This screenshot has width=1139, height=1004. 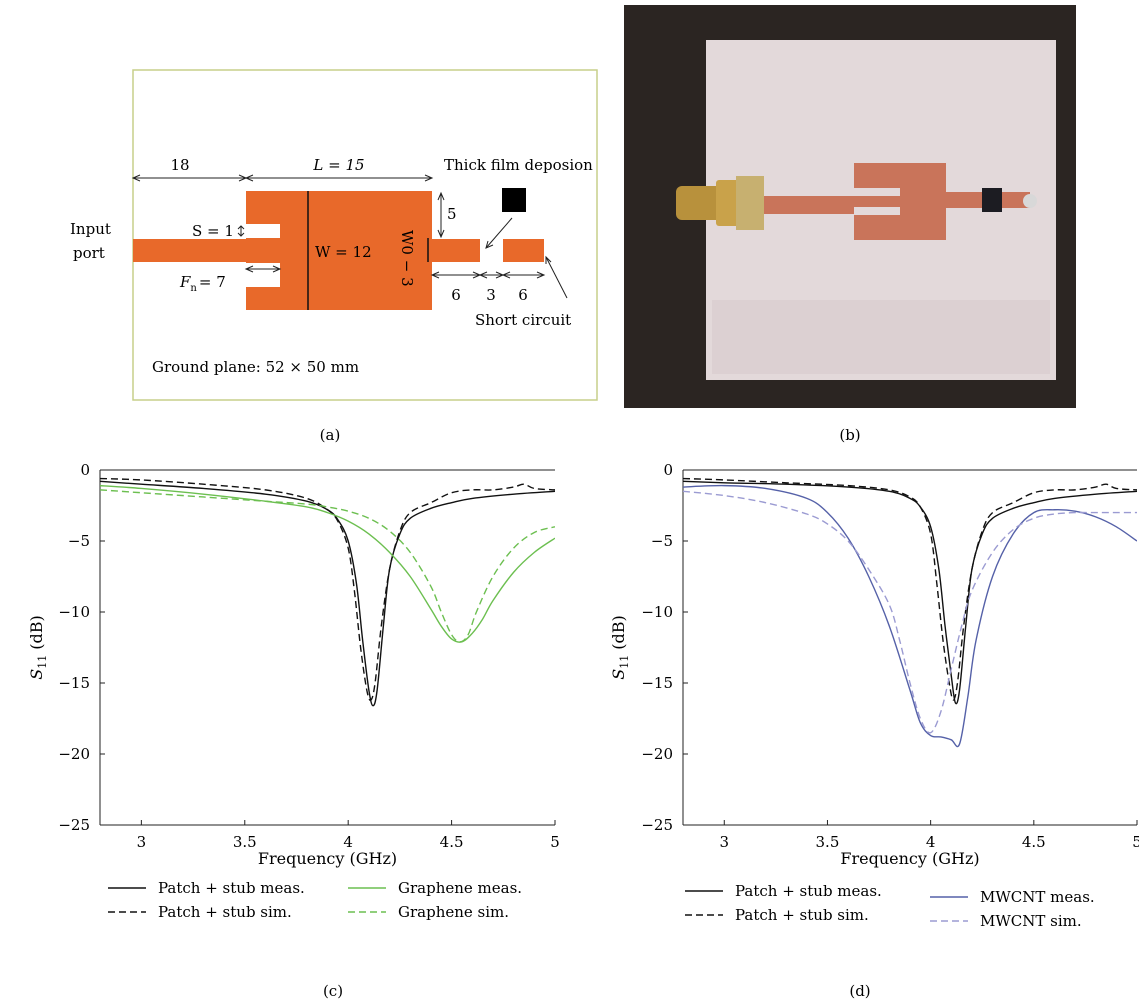 What do you see at coordinates (910, 589) in the screenshot?
I see `series-line-patch-stub-sim` at bounding box center [910, 589].